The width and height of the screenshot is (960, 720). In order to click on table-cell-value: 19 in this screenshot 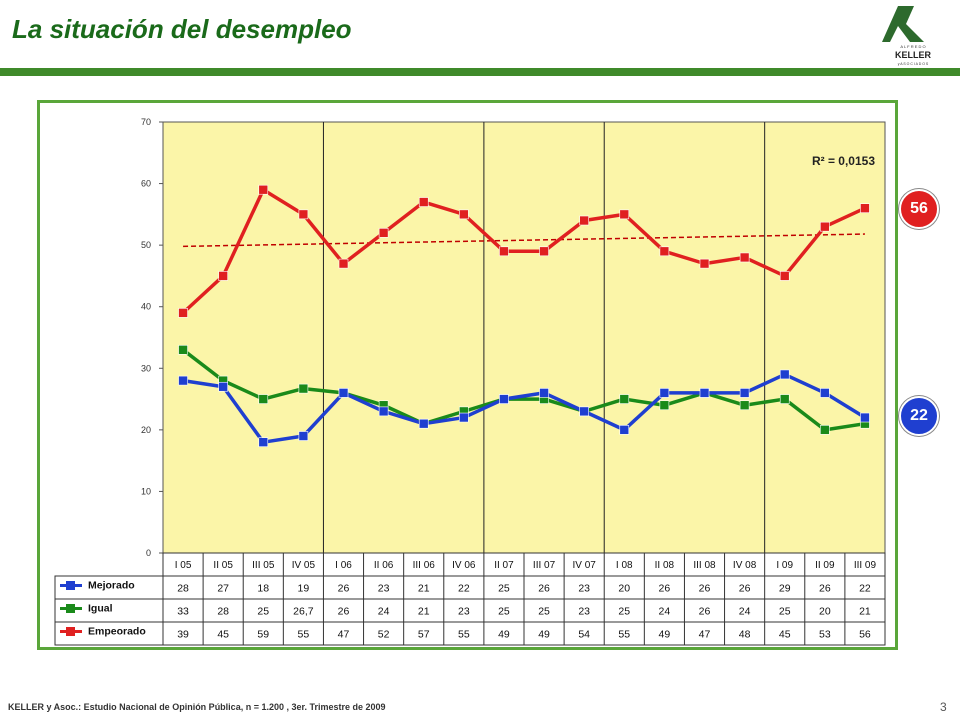, I will do `click(304, 589)`.